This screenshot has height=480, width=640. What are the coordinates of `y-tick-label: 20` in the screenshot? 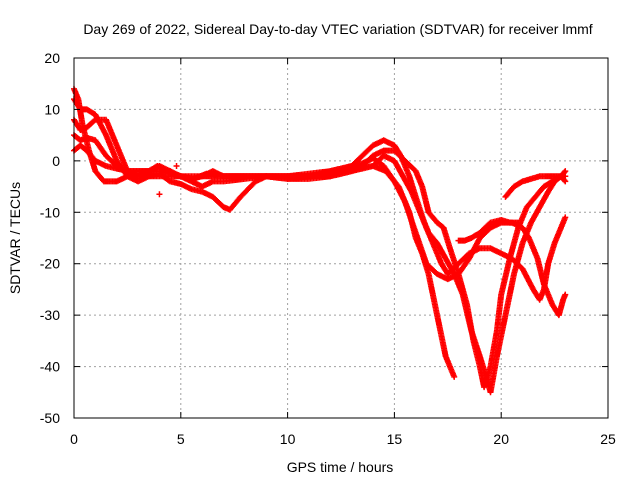 It's located at (52, 58).